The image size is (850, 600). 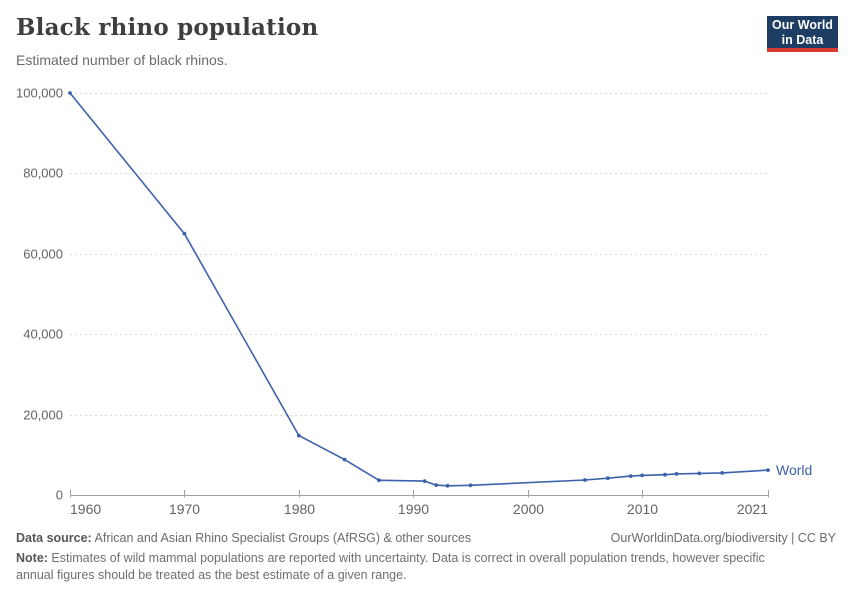 What do you see at coordinates (54, 538) in the screenshot?
I see `data-source-label: Data source:` at bounding box center [54, 538].